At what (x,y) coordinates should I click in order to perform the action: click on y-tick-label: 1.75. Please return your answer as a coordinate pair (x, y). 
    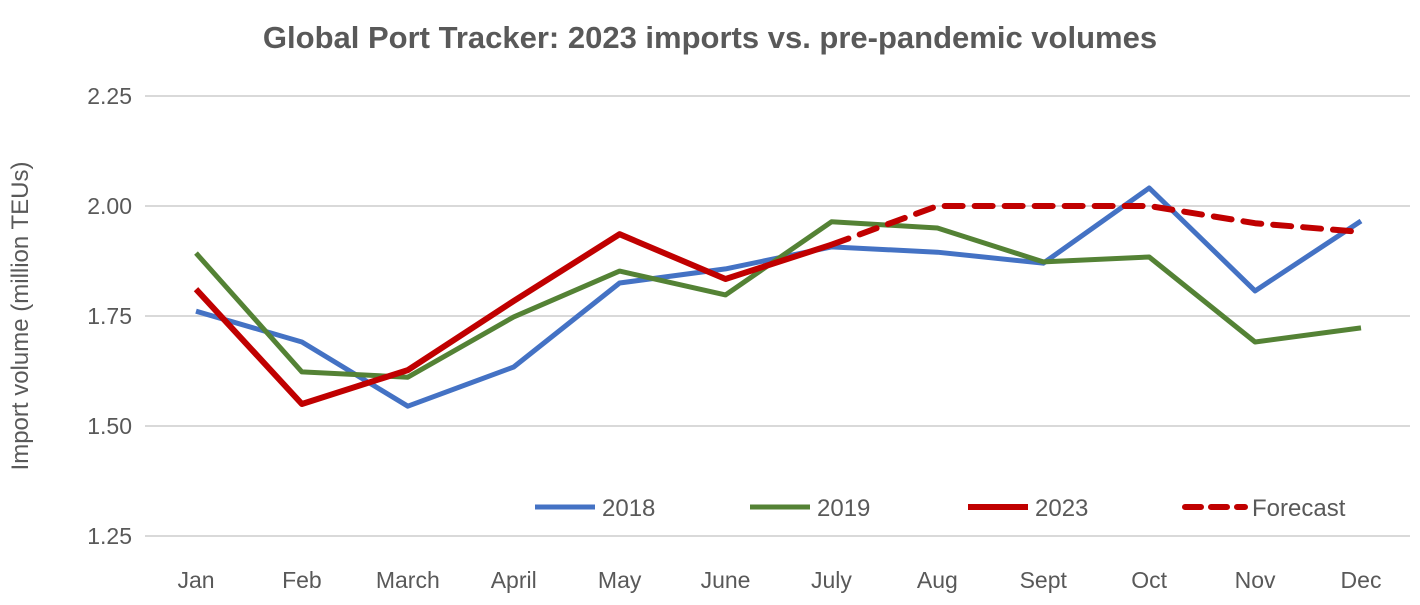
    Looking at the image, I should click on (109, 316).